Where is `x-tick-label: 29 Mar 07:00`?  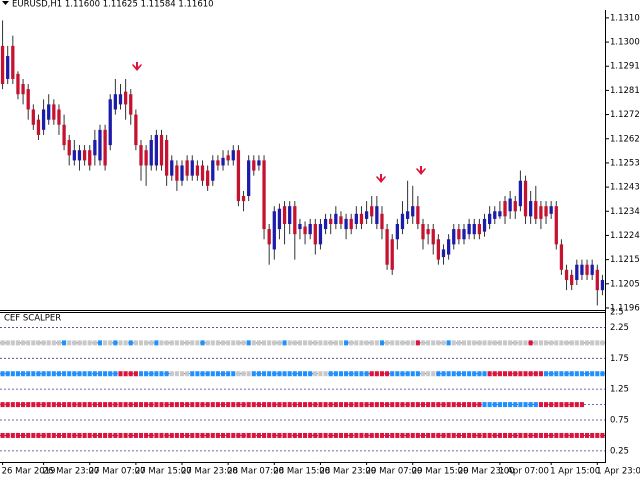
x-tick-label: 29 Mar 07:00 is located at coordinates (394, 472).